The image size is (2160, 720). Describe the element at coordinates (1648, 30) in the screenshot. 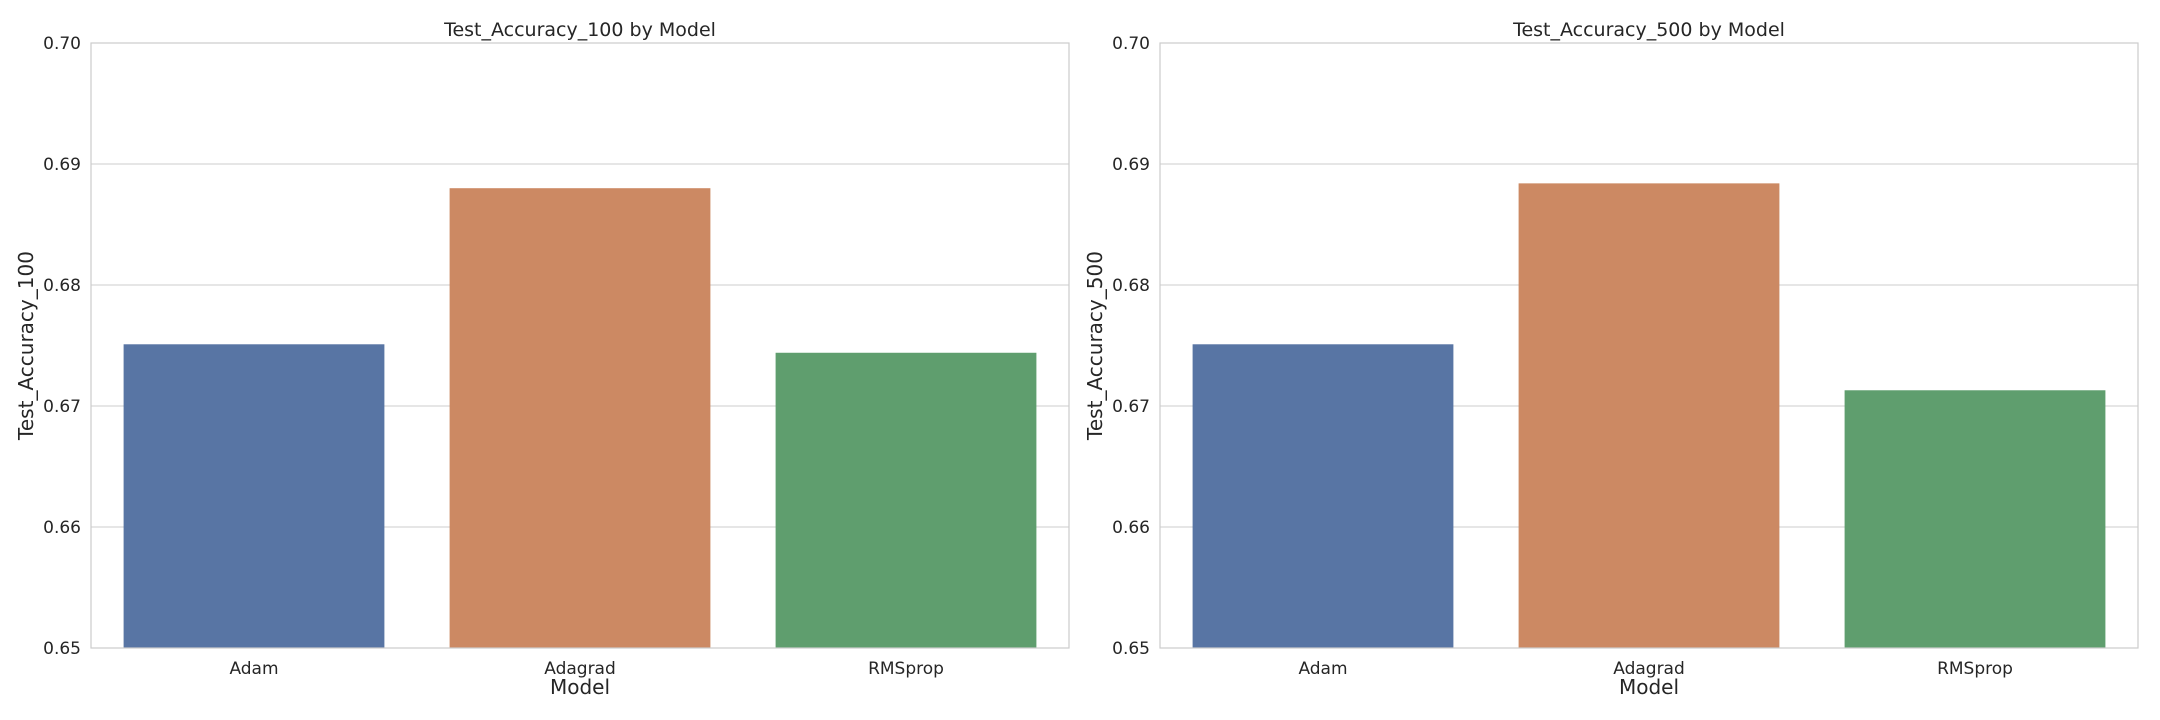

I see `chart-title: Test_Accuracy_500 by Model` at that location.